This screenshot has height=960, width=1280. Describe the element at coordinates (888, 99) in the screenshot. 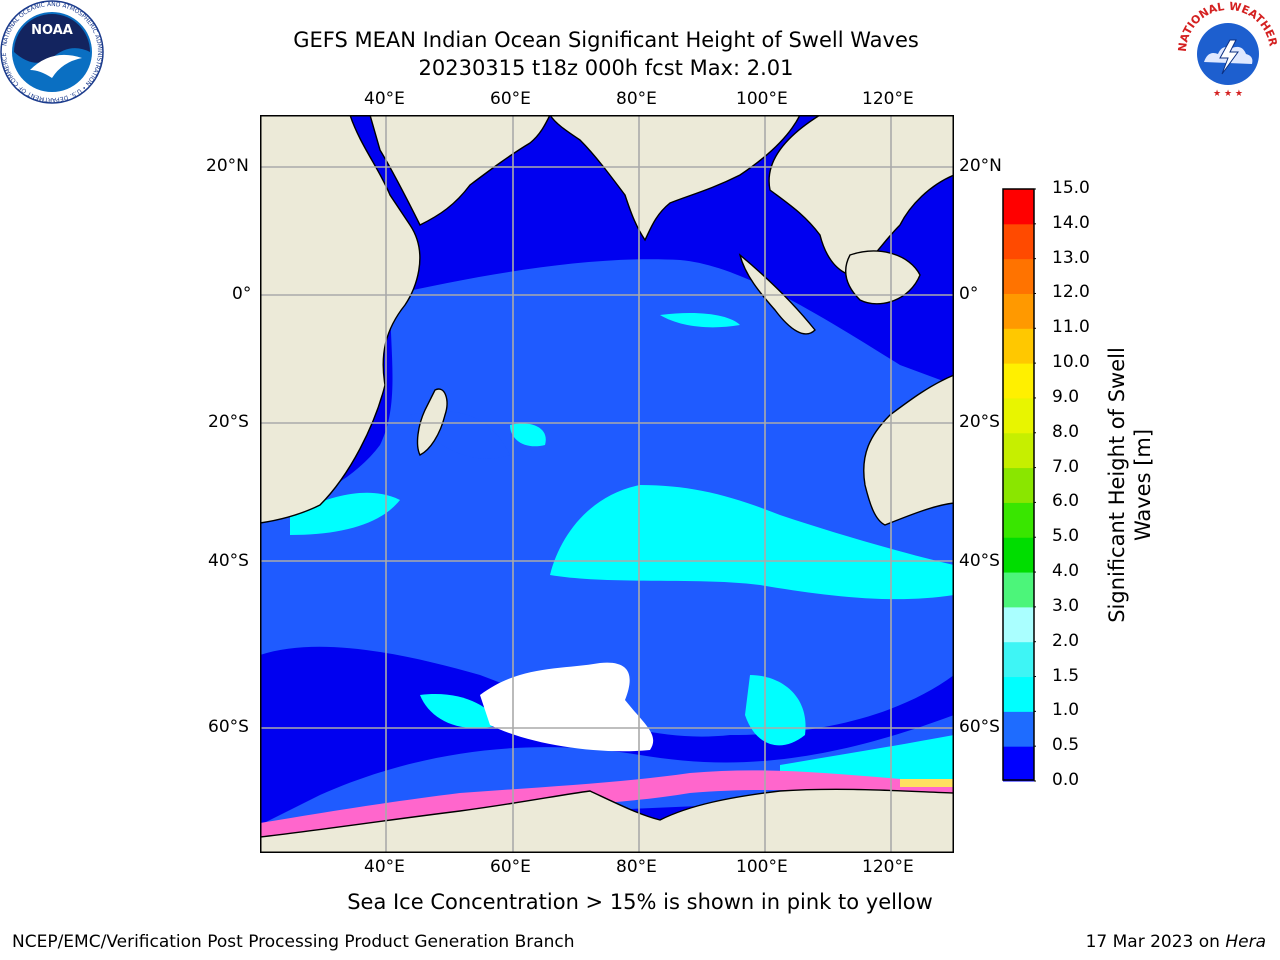

I see `lon-label-top: 120°E` at that location.